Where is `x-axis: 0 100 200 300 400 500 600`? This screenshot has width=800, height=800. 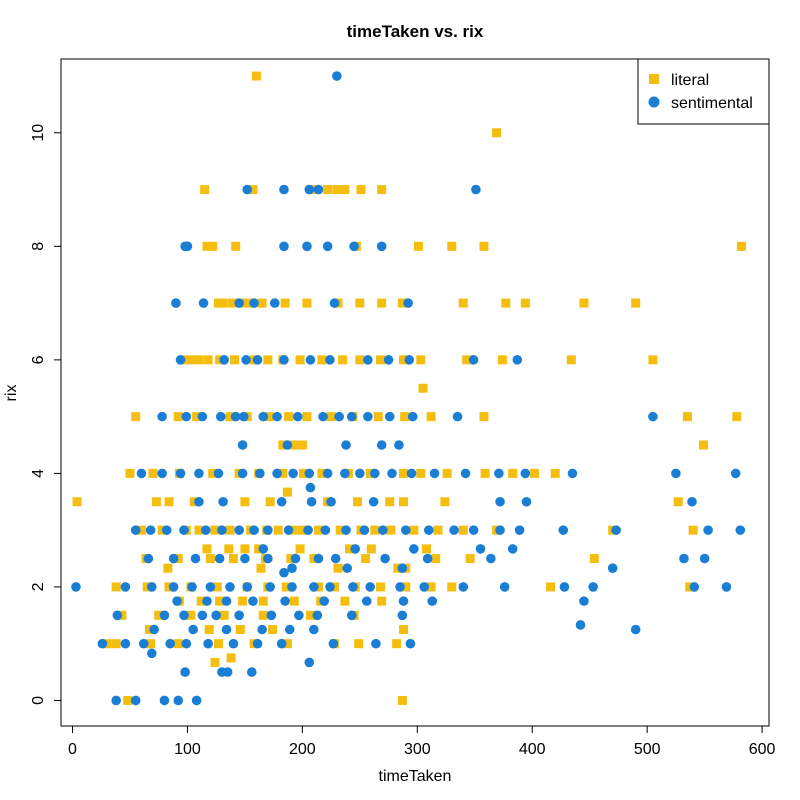
x-axis: 0 100 200 300 400 500 600 is located at coordinates (422, 741).